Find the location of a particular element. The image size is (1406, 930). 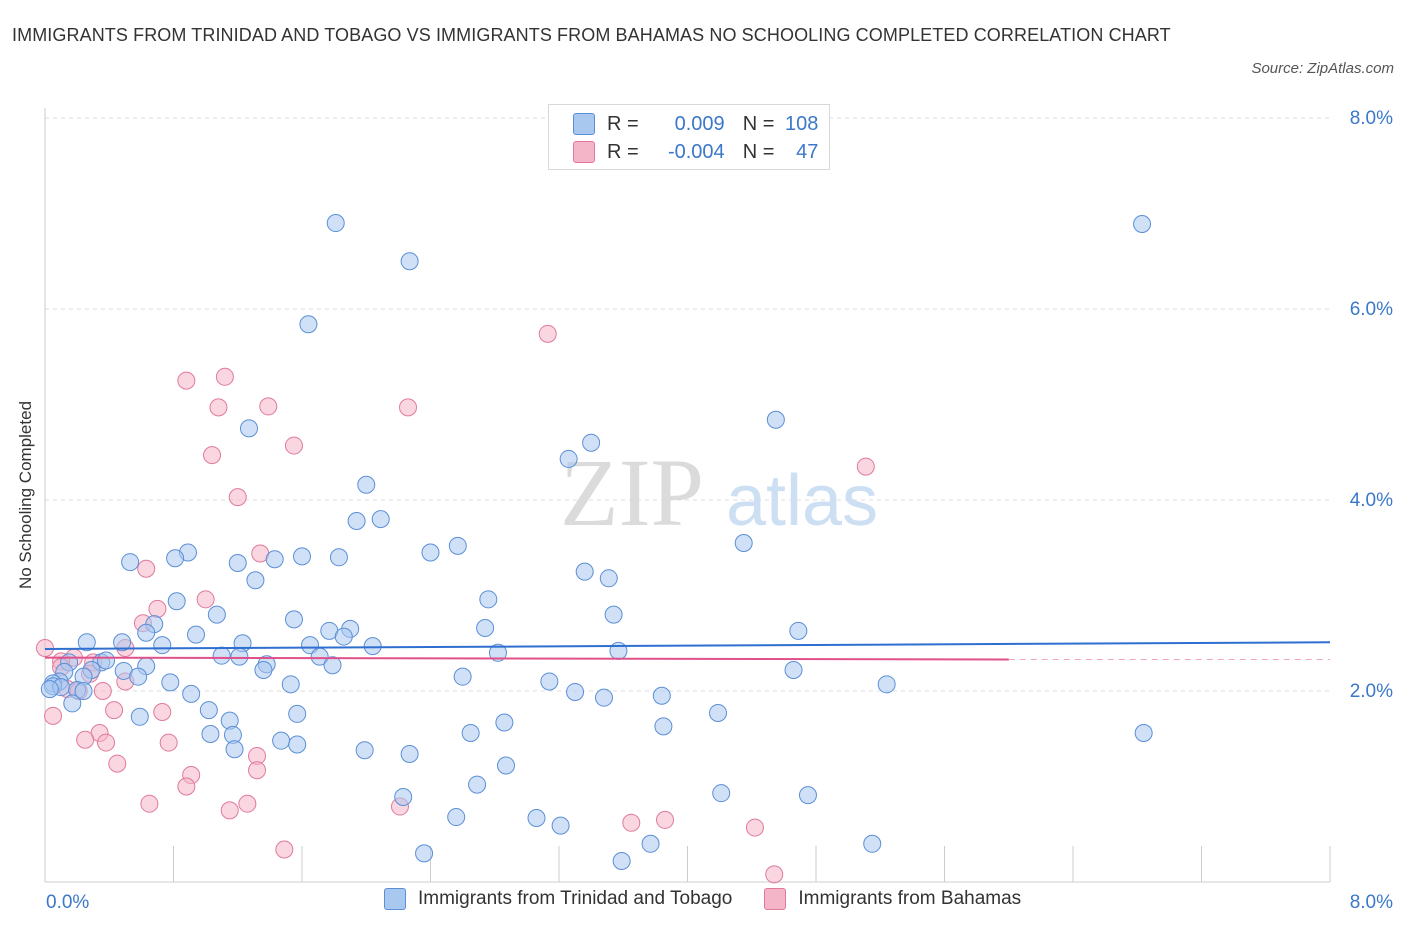

trend-lines is located at coordinates (687, 651).